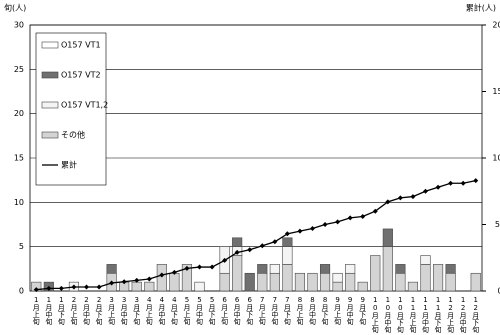  Describe the element at coordinates (137, 311) in the screenshot. I see `x-tick-label: 3月下旬` at that location.